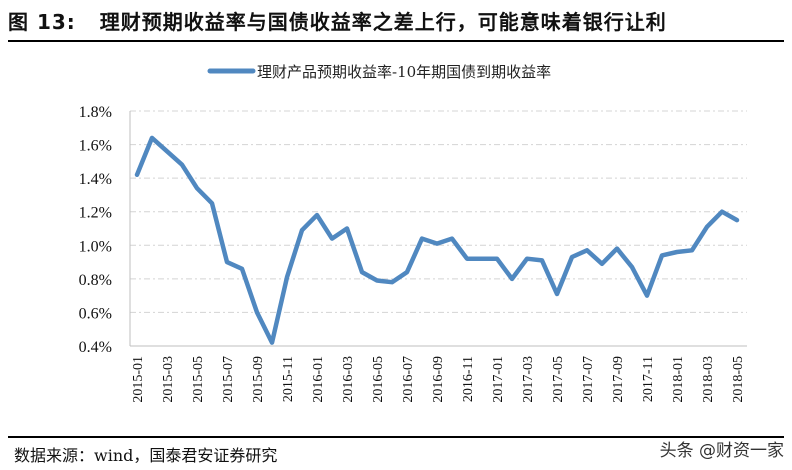 The height and width of the screenshot is (470, 792). What do you see at coordinates (95, 213) in the screenshot?
I see `y-tick-label: 1.2%` at bounding box center [95, 213].